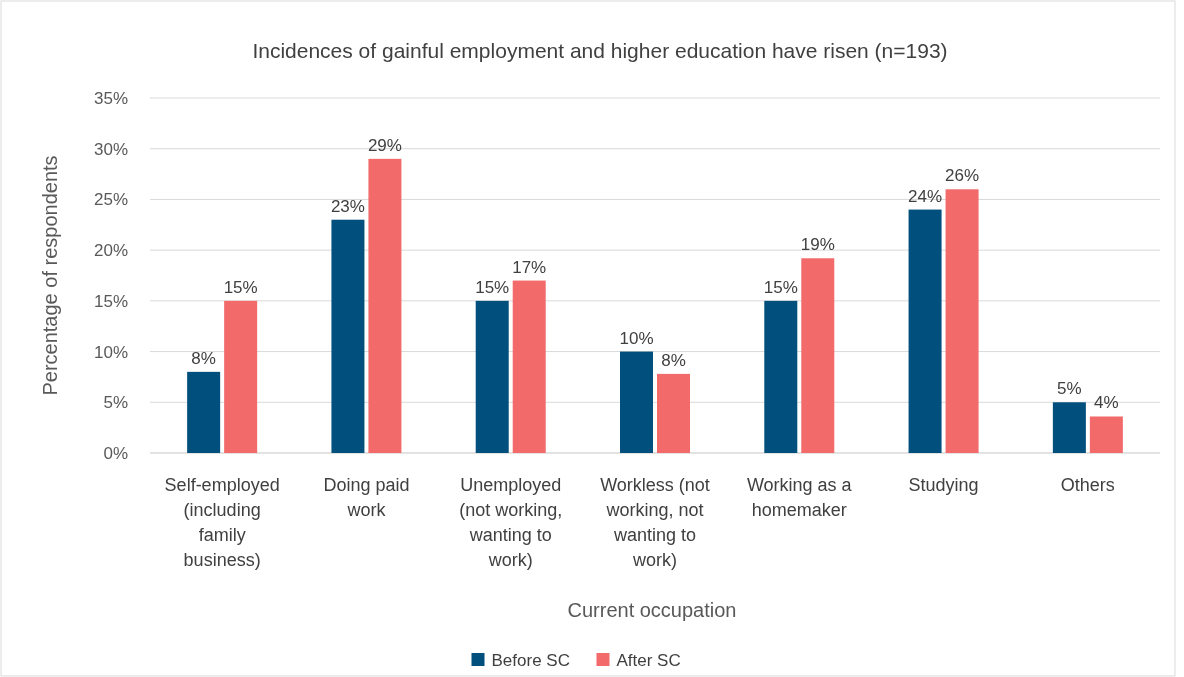  What do you see at coordinates (366, 497) in the screenshot?
I see `x-tick-label: Doing paid work` at bounding box center [366, 497].